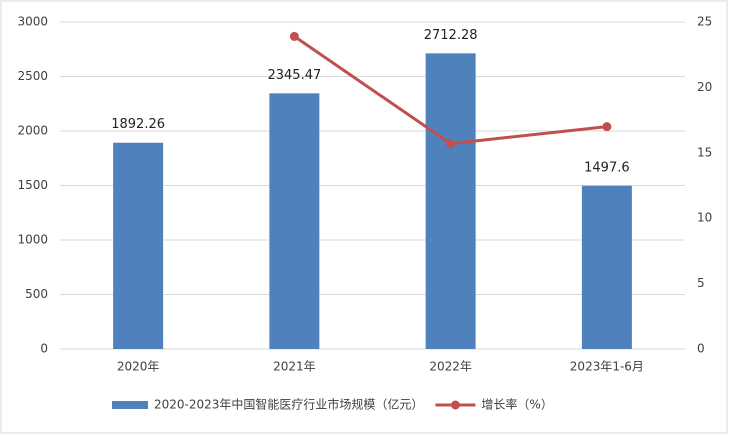  What do you see at coordinates (516, 404) in the screenshot?
I see `legend-label: 增长率（%）` at bounding box center [516, 404].